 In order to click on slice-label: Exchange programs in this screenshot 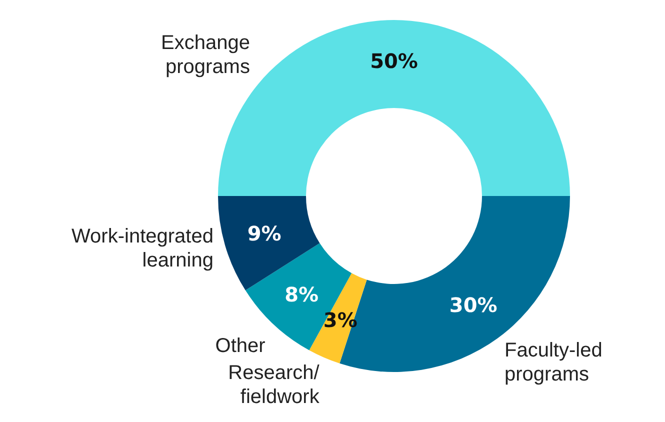, I will do `click(205, 55)`.